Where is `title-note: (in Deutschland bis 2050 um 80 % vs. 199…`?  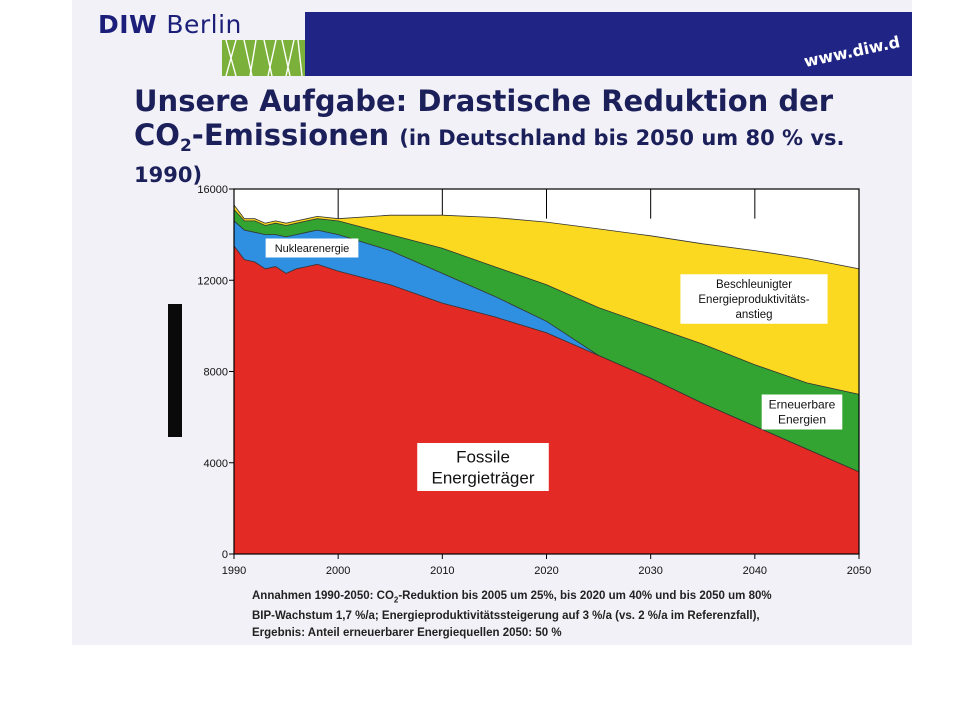
title-note: (in Deutschland bis 2050 um 80 % vs. 199… is located at coordinates (489, 156).